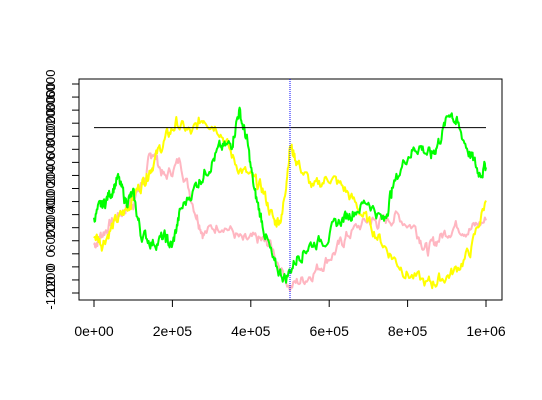  What do you see at coordinates (408, 331) in the screenshot?
I see `x-tick-label: 8e+05` at bounding box center [408, 331].